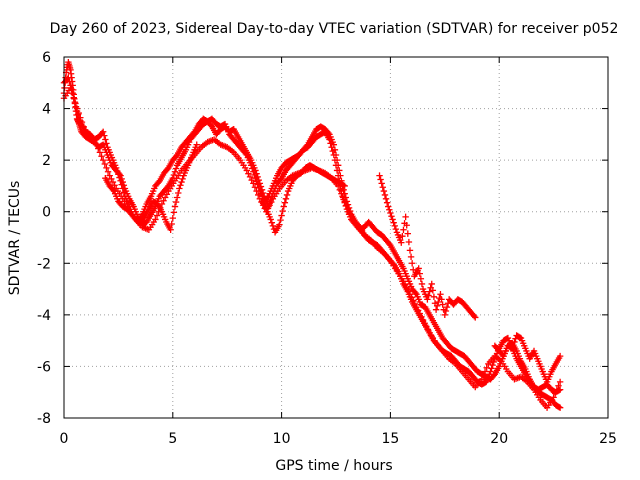 This screenshot has height=480, width=640. Describe the element at coordinates (499, 439) in the screenshot. I see `x-tick-label: 20` at that location.